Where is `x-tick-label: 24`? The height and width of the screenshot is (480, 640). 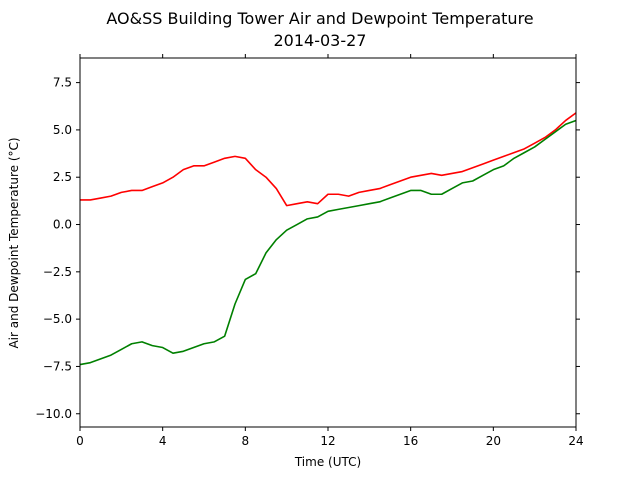
x-tick-label: 24 is located at coordinates (575, 441).